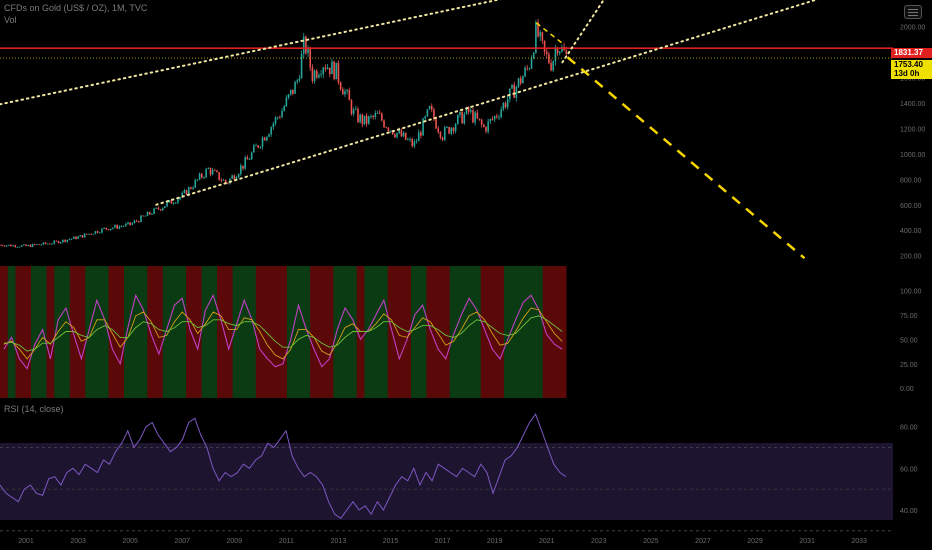 This screenshot has height=550, width=932. Describe the element at coordinates (651, 541) in the screenshot. I see `x-axis-tick: 2025` at that location.